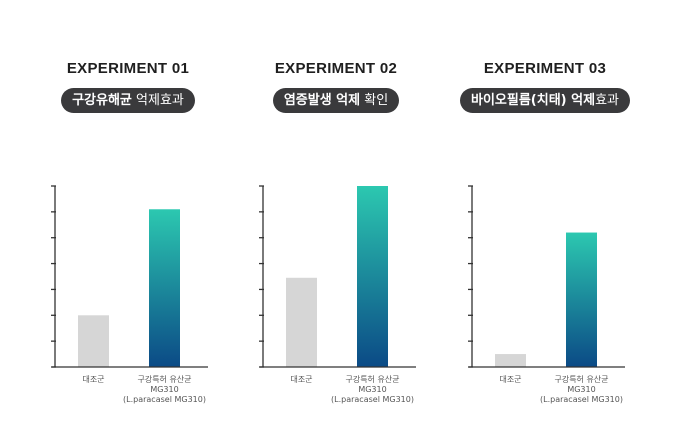  Describe the element at coordinates (336, 68) in the screenshot. I see `experiment-title: EXPERIMENT 02` at that location.